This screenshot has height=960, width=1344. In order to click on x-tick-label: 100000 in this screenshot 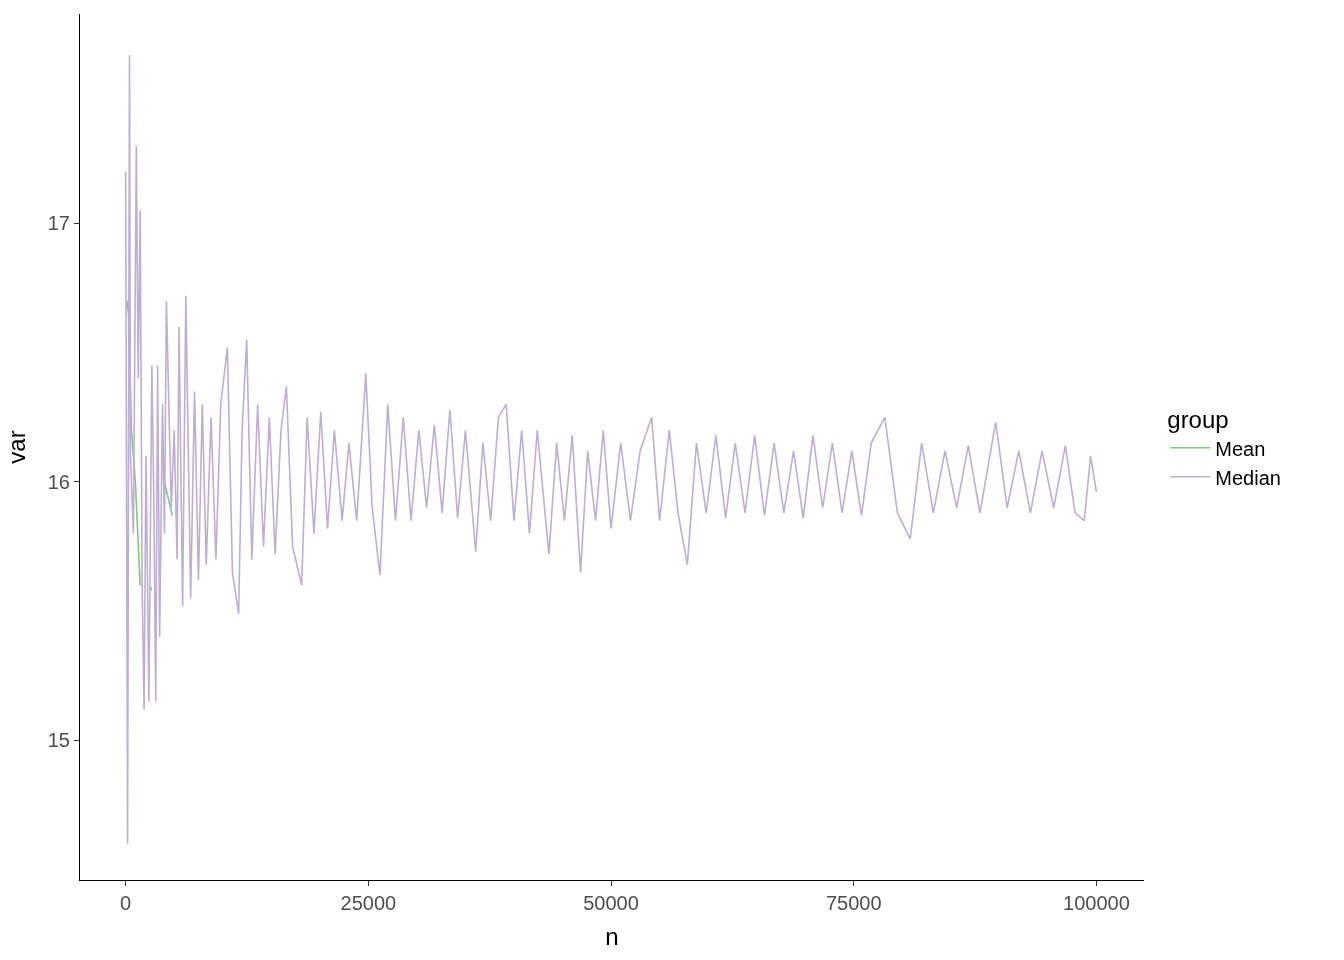, I will do `click(1096, 903)`.